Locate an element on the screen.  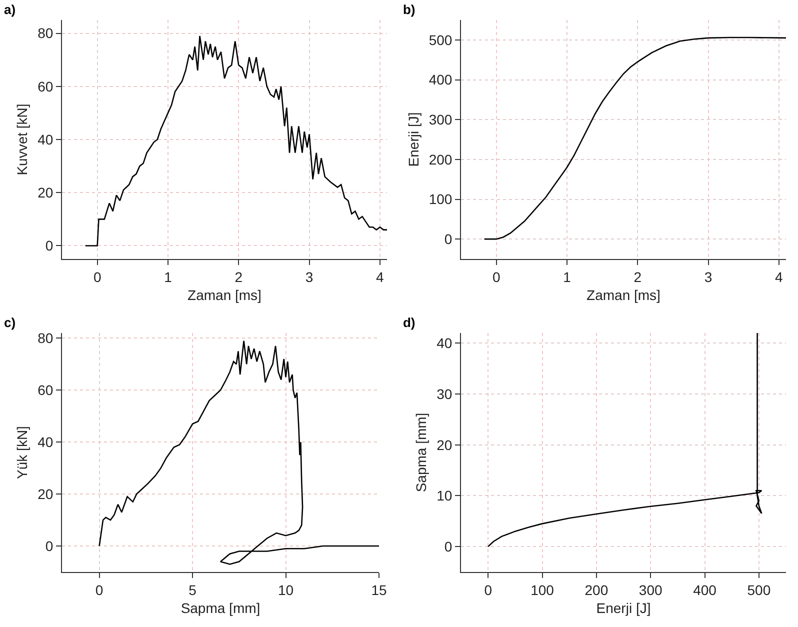
y-axis-title: Kuvvet [kN] is located at coordinates (22, 140).